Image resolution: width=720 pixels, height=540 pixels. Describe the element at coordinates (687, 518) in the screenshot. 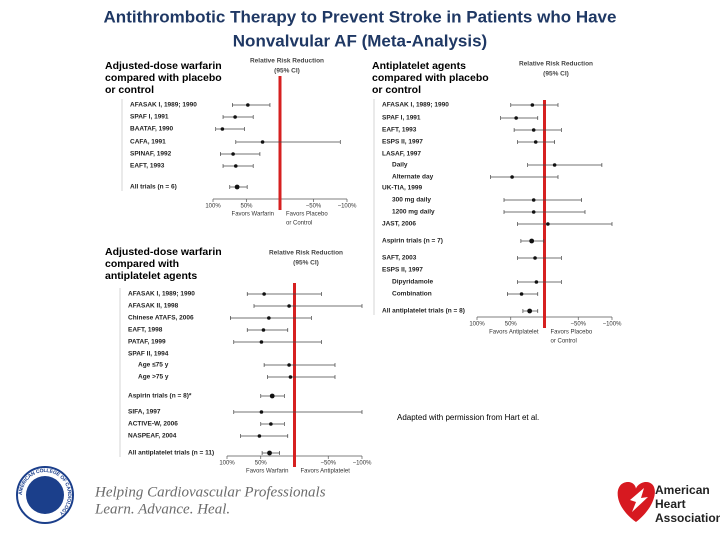

I see `aha-name: Association.` at that location.